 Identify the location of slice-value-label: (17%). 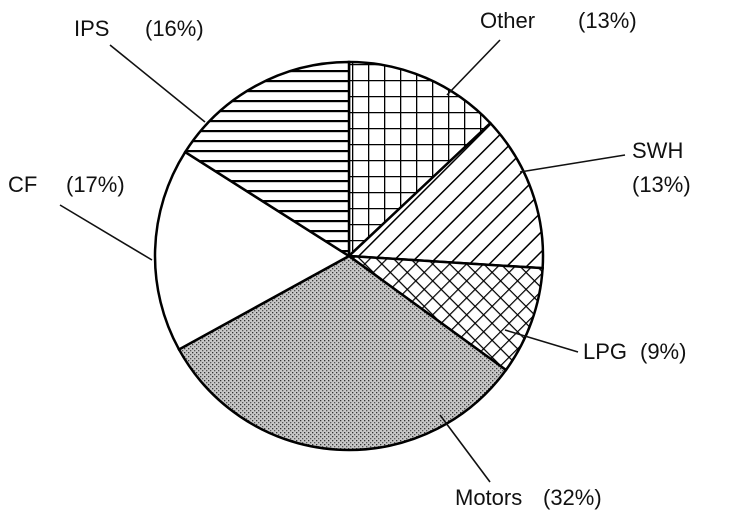
(95, 184).